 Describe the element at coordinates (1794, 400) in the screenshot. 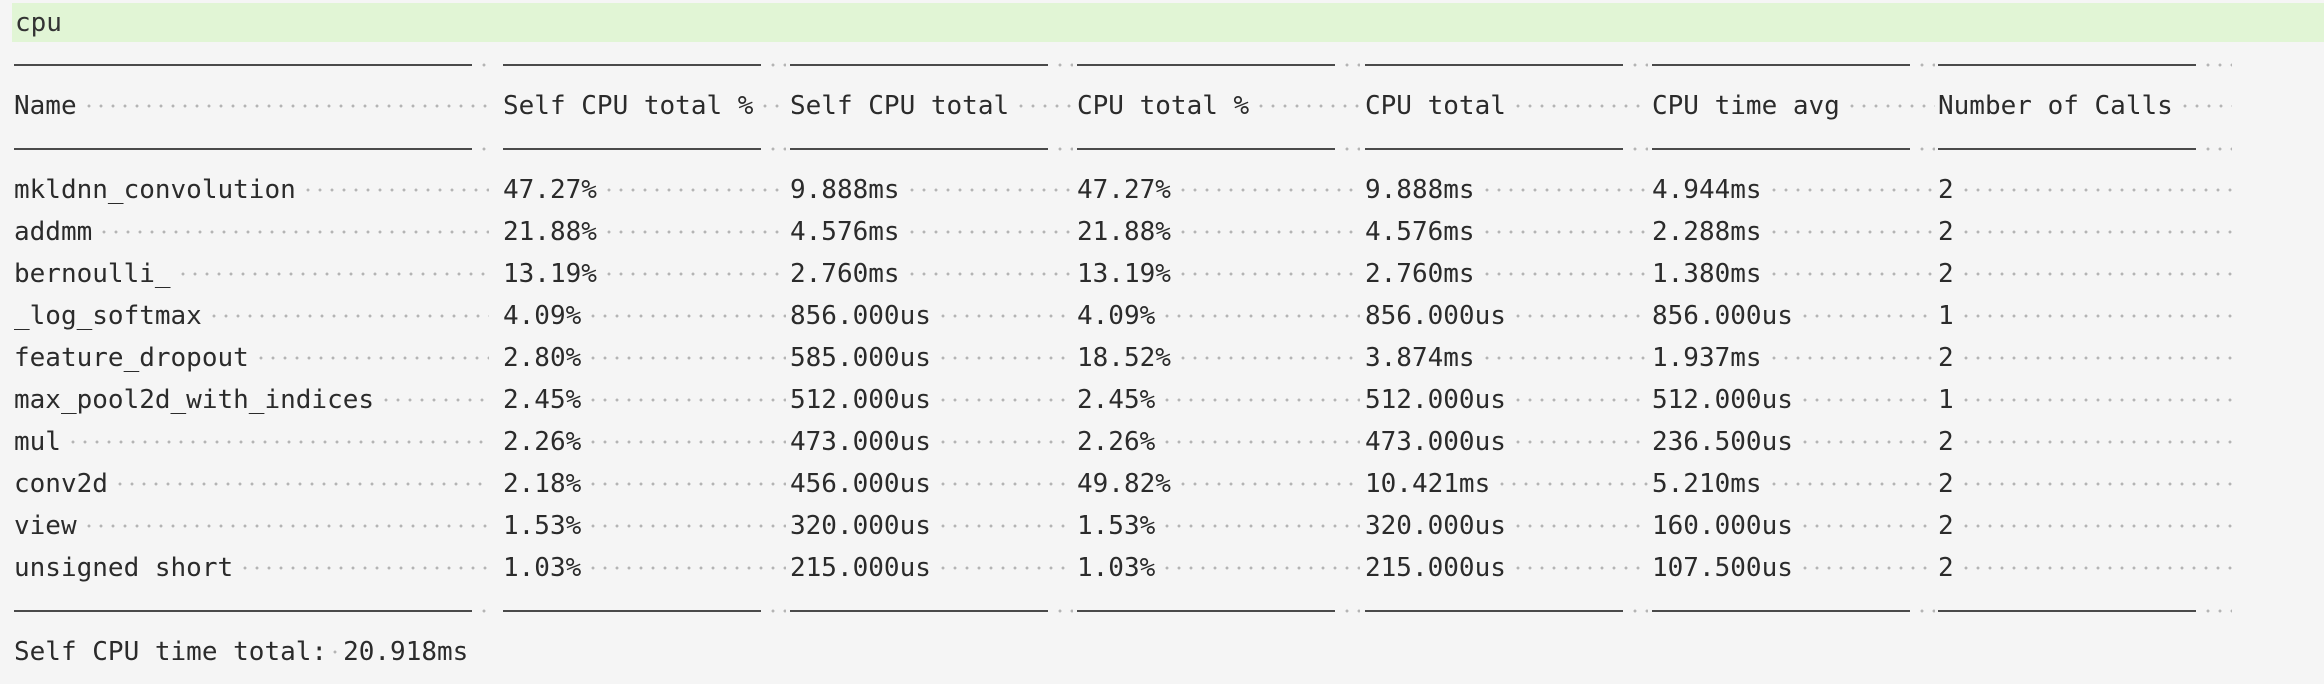

I see `table-cell: 512.000us` at that location.